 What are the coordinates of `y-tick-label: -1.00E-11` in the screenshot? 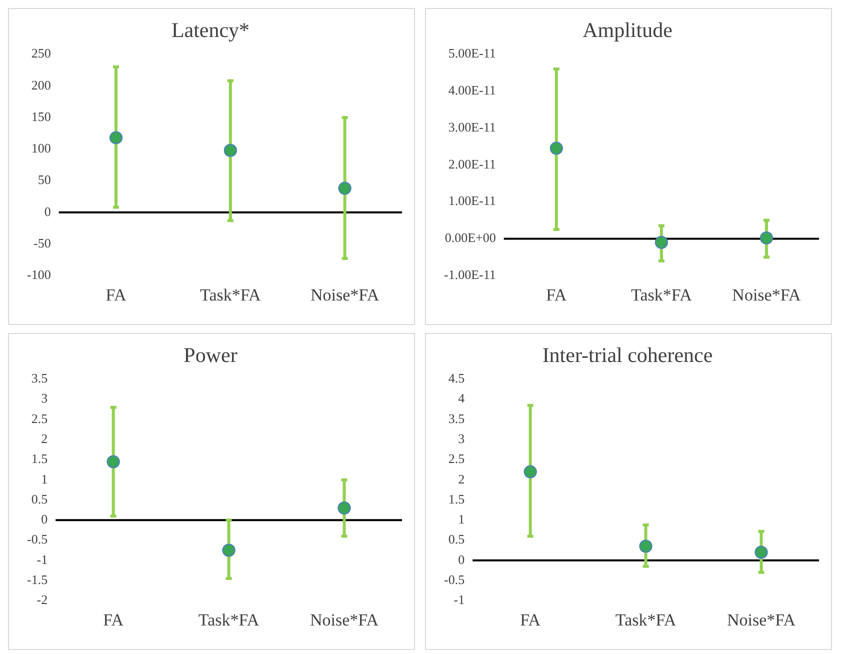 It's located at (470, 274).